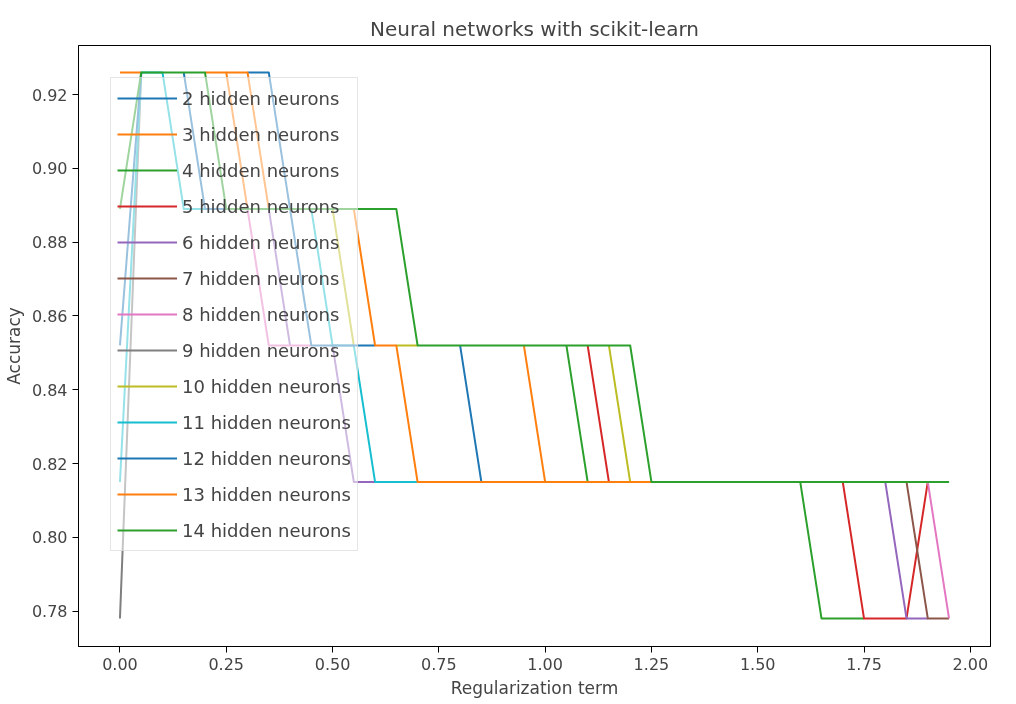  Describe the element at coordinates (266, 530) in the screenshot. I see `legend-label: 14 hidden neurons` at that location.